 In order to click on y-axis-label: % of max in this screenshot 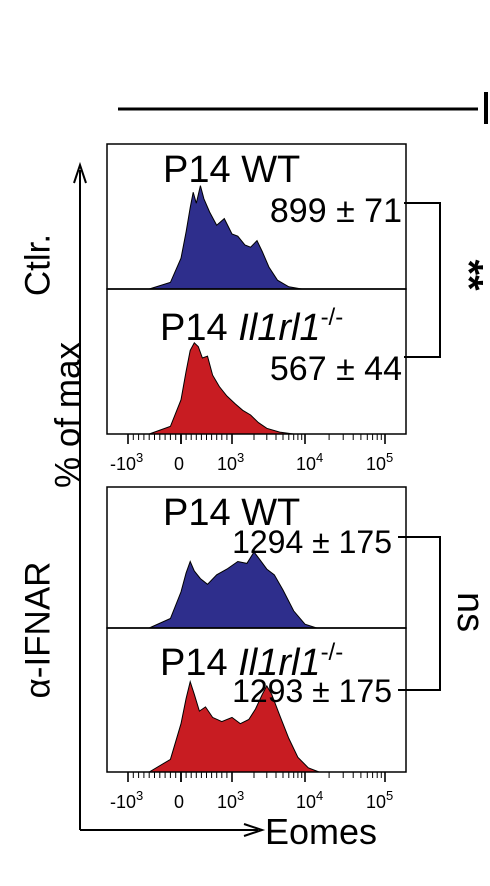, I will do `click(67, 415)`.